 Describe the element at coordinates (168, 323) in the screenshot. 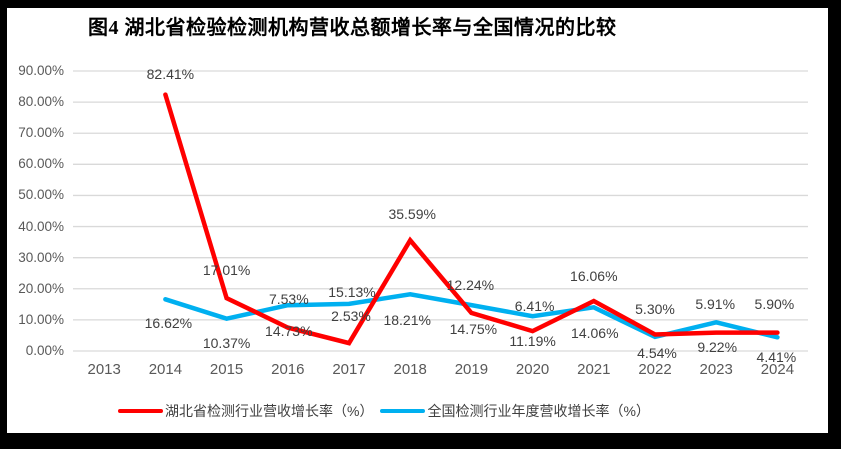

I see `national-data-label: 16.62%` at that location.